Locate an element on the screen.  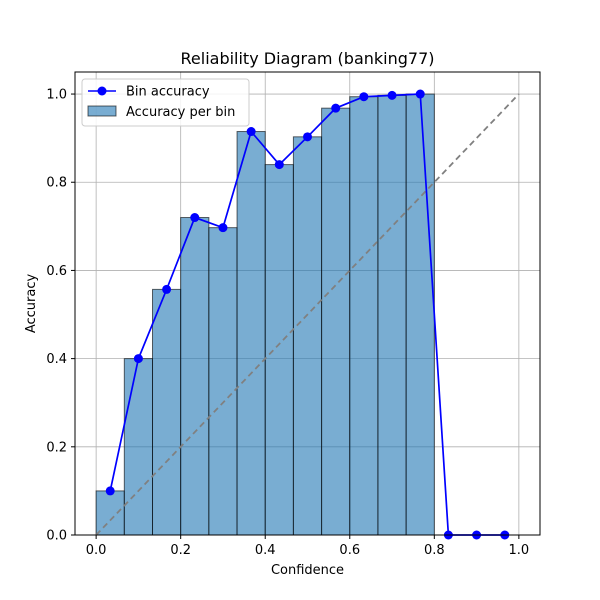
y-tick-label-1: 0.2 is located at coordinates (56, 447).